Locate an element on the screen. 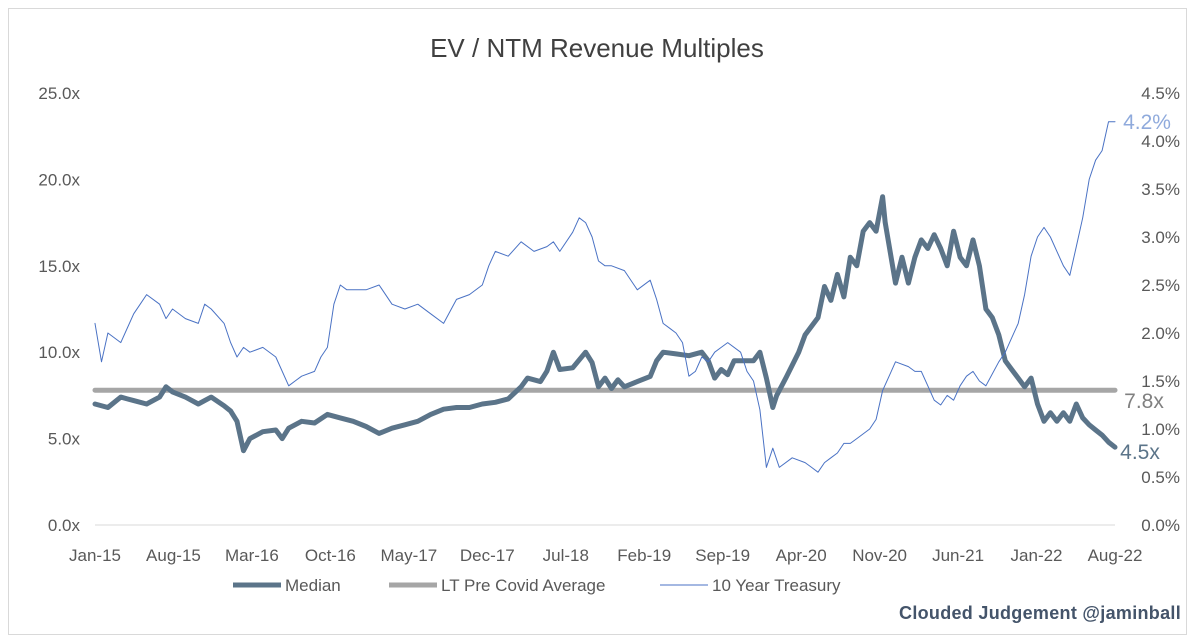 Image resolution: width=1195 pixels, height=643 pixels. y-right-tick-label: 2.0% is located at coordinates (1160, 333).